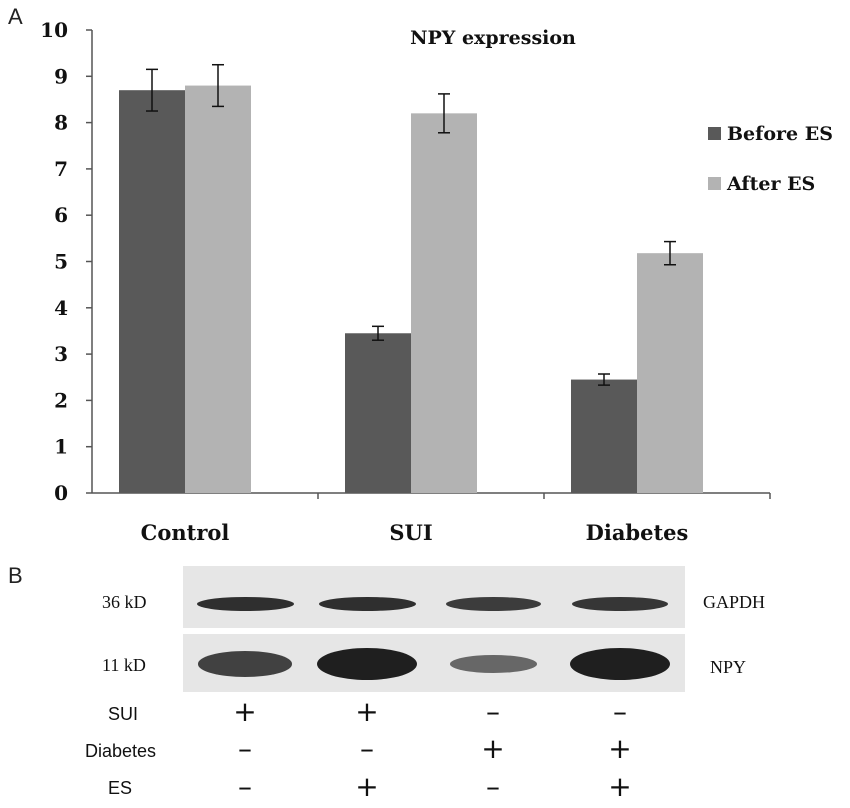 This screenshot has height=808, width=850. Describe the element at coordinates (61, 169) in the screenshot. I see `y-tick-label: 7` at that location.